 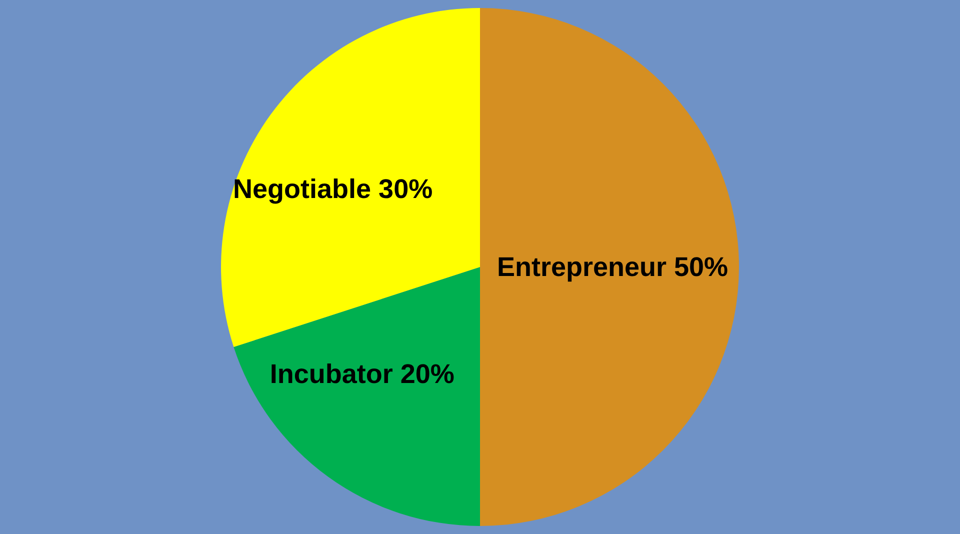 I want to click on slice-label: Entrepreneur 50%, so click(x=612, y=267).